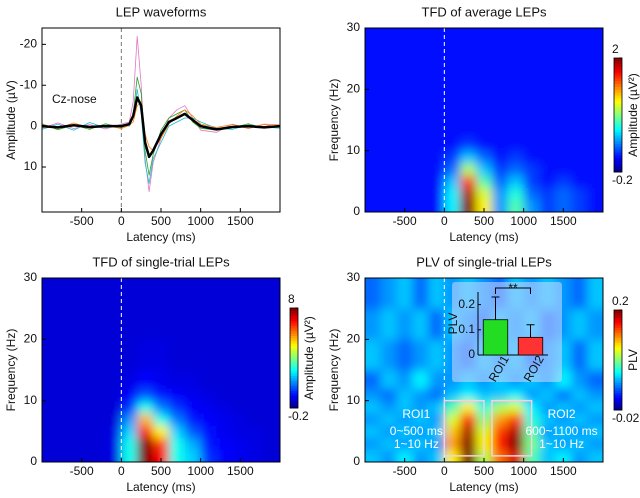 The image size is (640, 498). Describe the element at coordinates (618, 115) in the screenshot. I see `colorbar-frame` at that location.